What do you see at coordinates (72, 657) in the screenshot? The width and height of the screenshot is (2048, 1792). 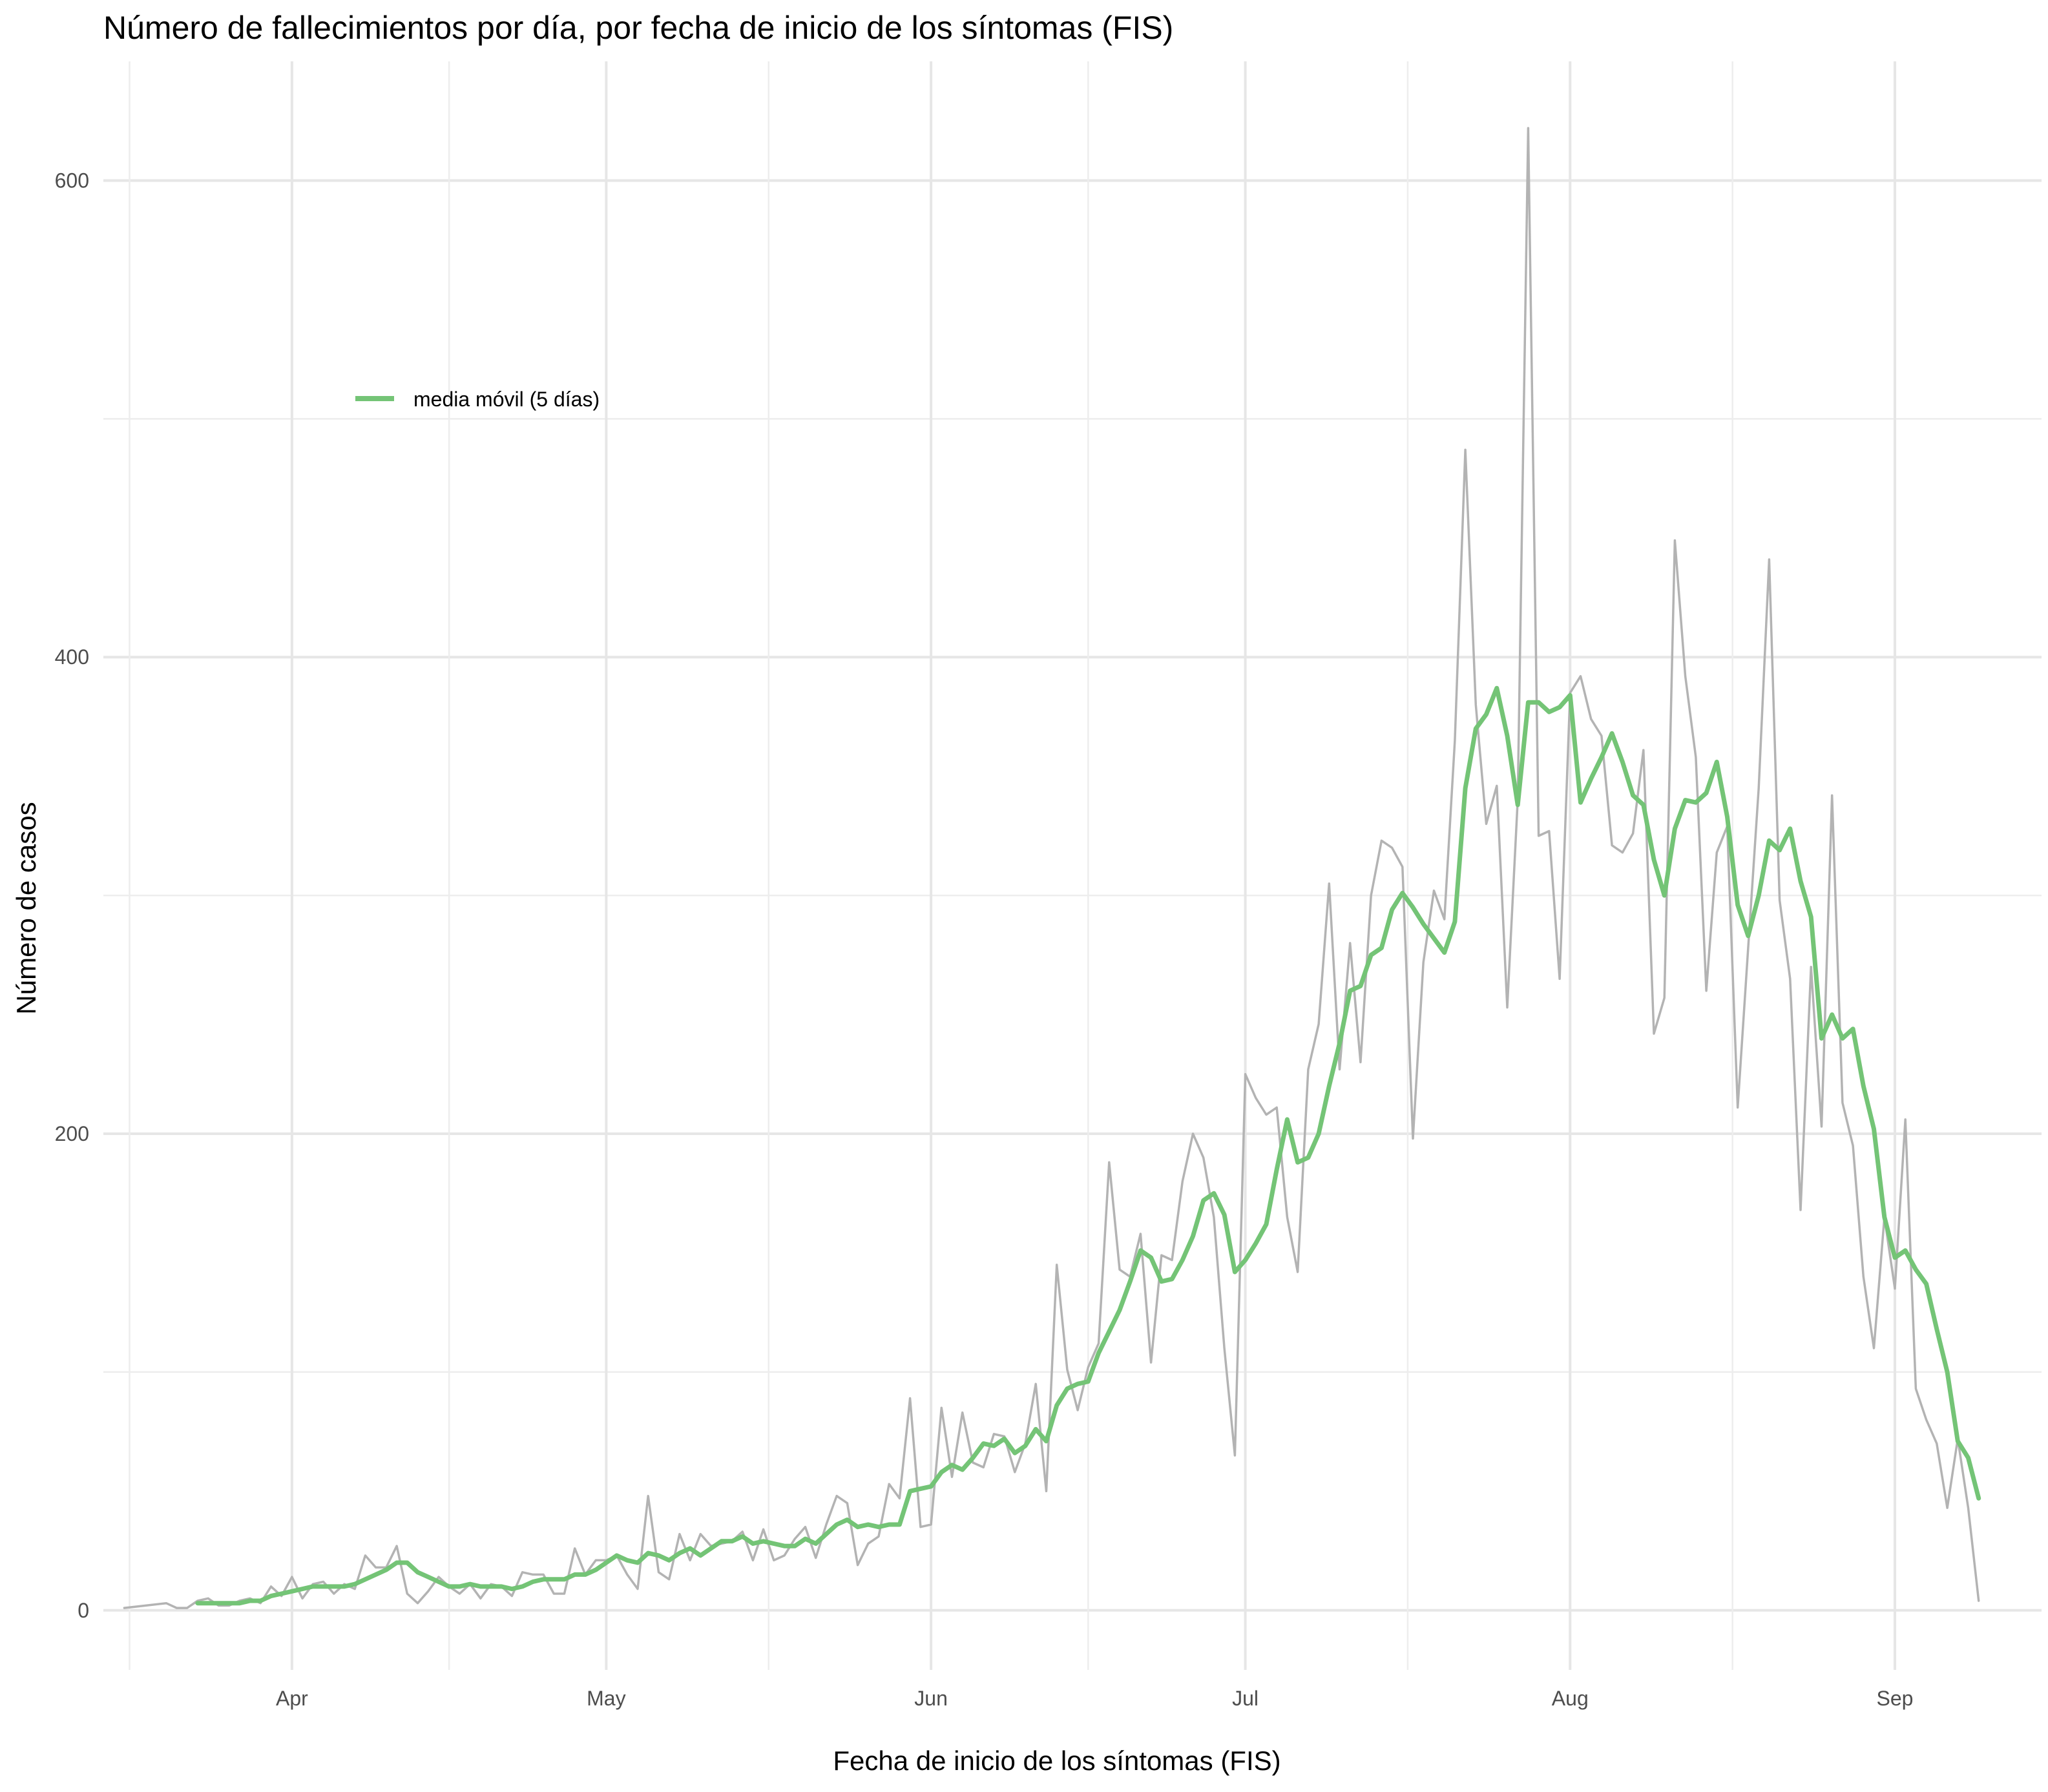 I see `y-tick-label: 400` at bounding box center [72, 657].